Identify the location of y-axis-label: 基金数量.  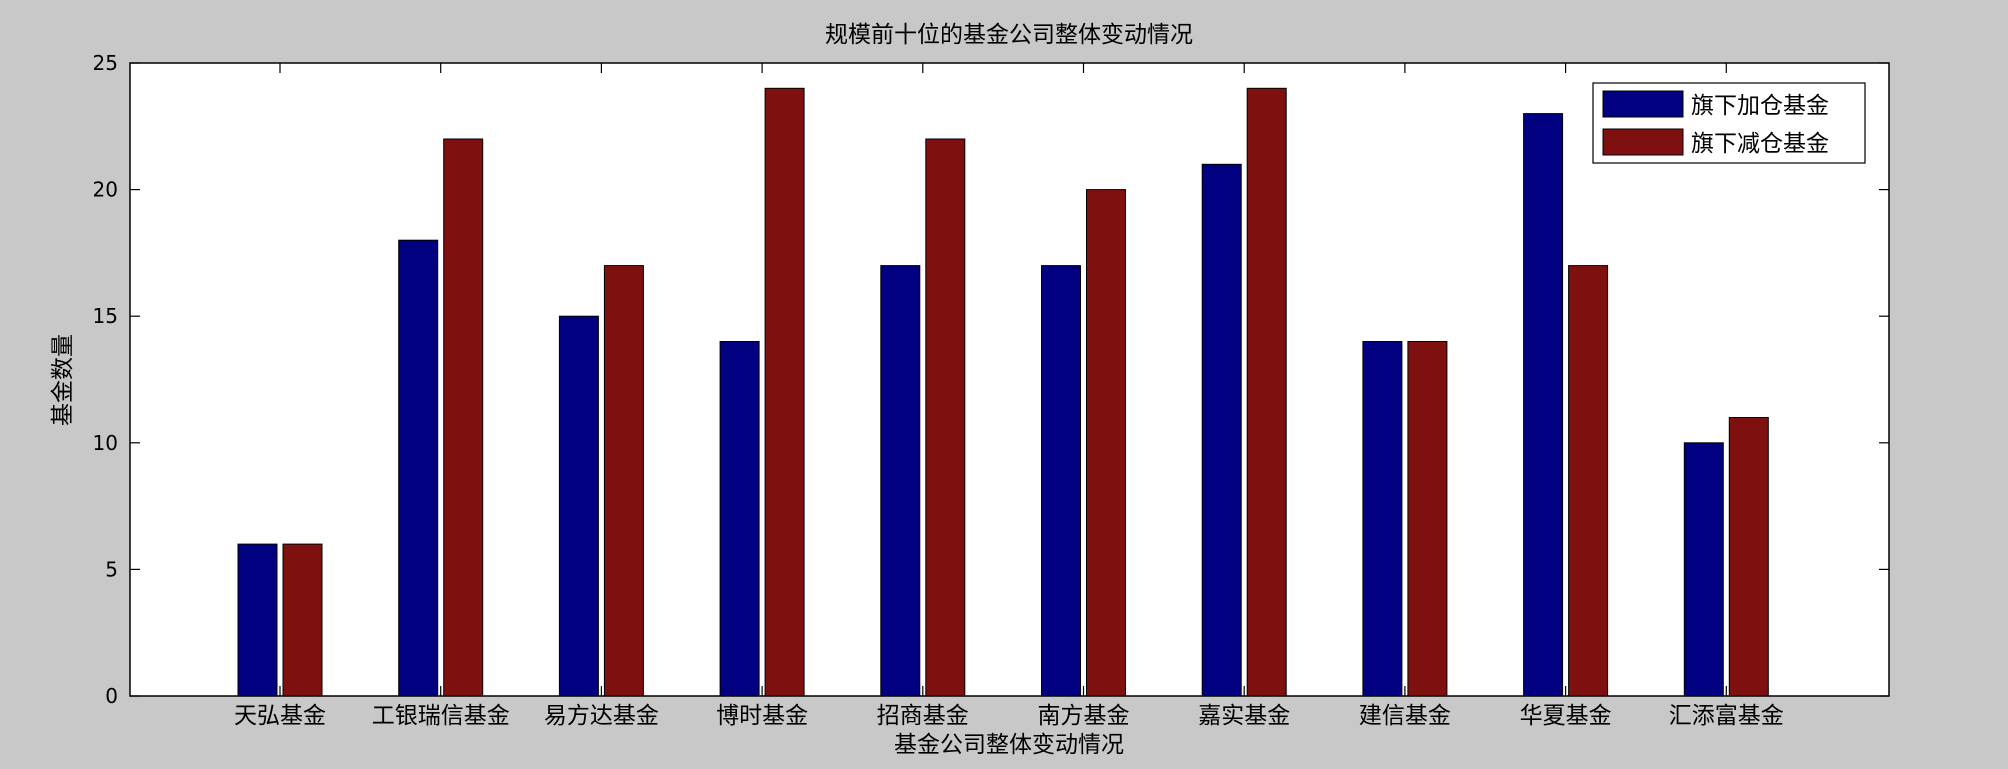
(63, 380).